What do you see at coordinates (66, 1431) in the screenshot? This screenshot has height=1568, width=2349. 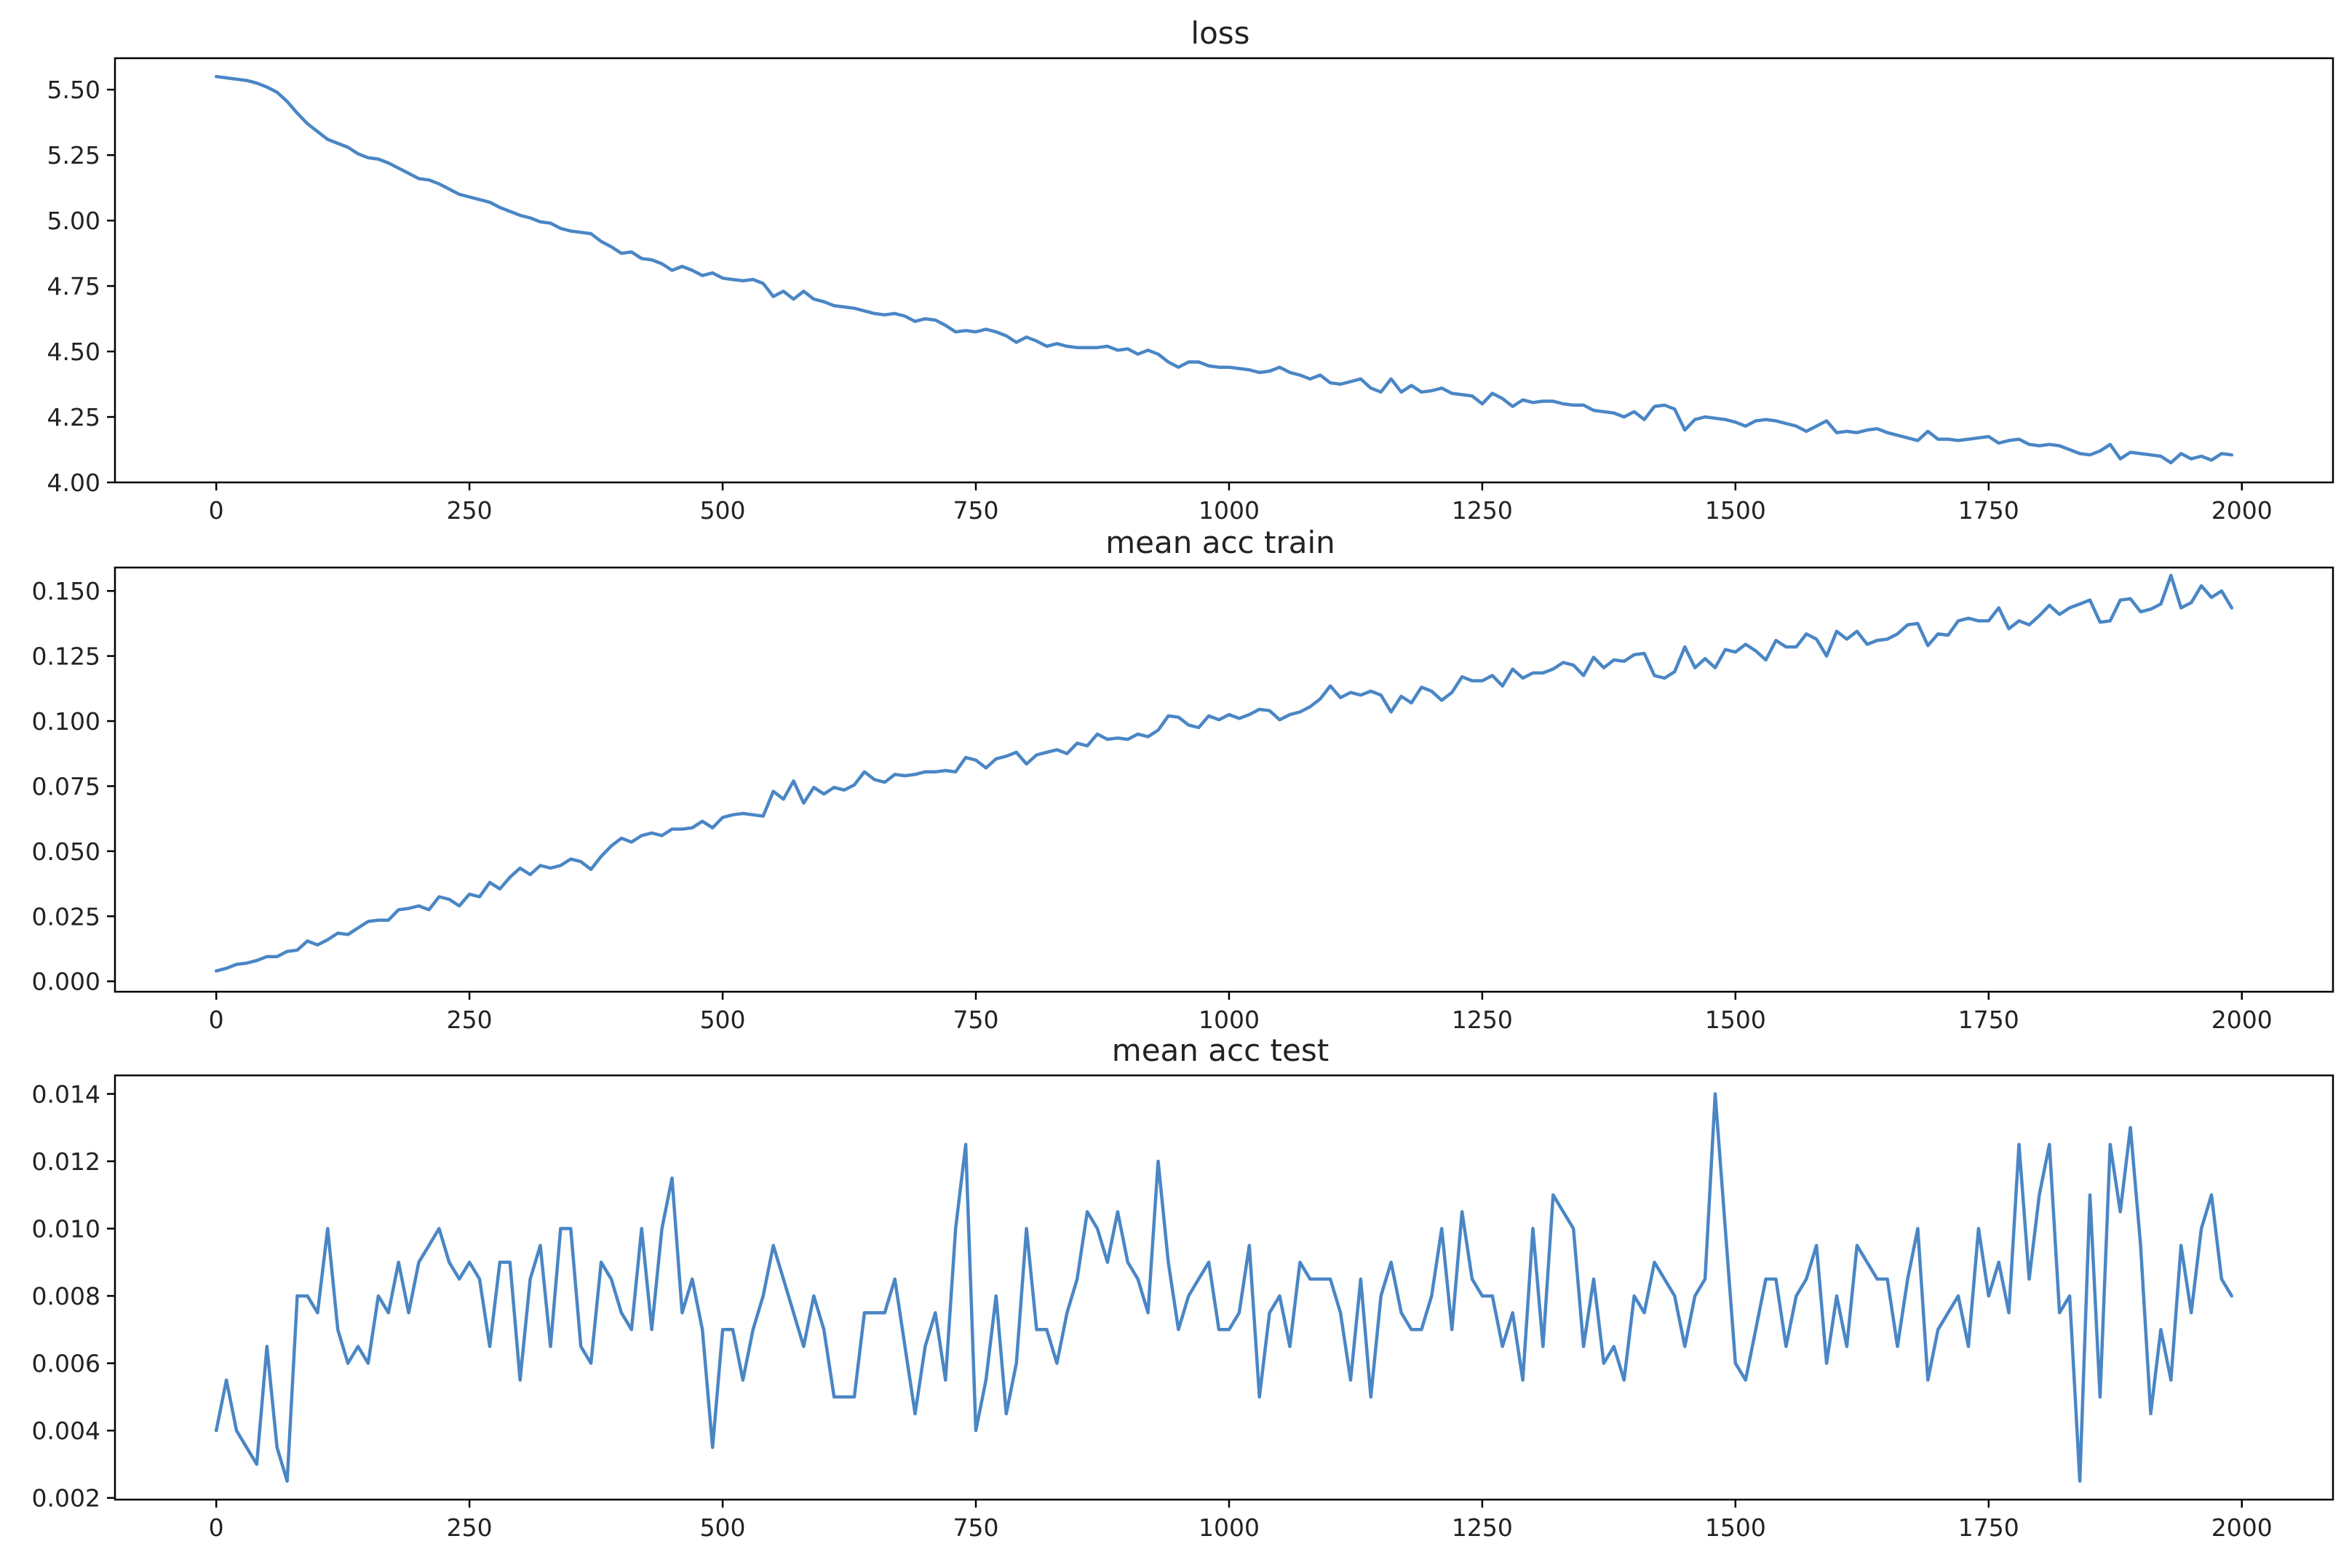 I see `y-tick-label: 0.004` at bounding box center [66, 1431].